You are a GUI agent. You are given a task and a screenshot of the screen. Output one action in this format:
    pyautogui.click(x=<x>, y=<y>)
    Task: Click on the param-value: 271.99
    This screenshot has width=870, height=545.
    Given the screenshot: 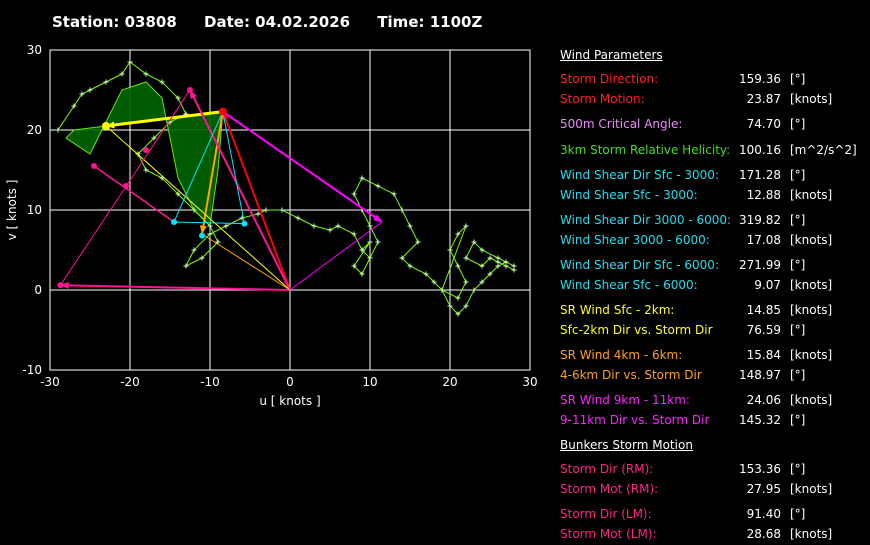 What is the action you would take?
    pyautogui.click(x=760, y=265)
    